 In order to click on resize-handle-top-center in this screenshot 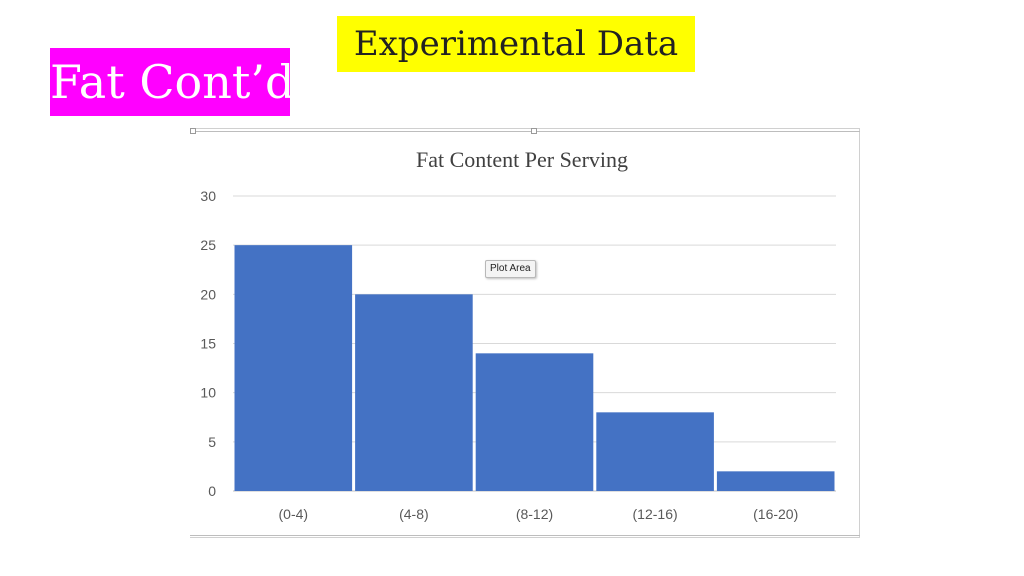, I will do `click(534, 131)`.